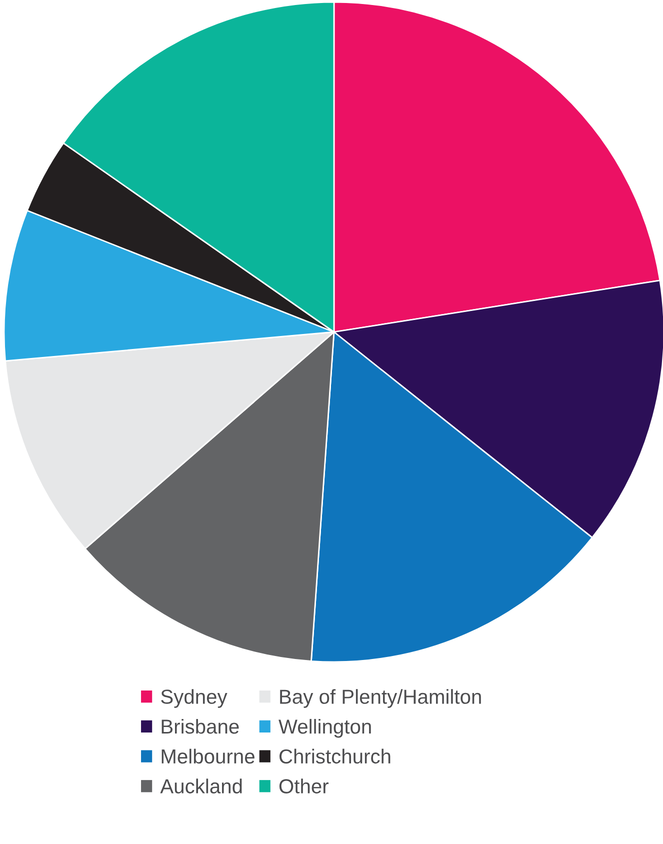 The width and height of the screenshot is (663, 844). What do you see at coordinates (201, 786) in the screenshot?
I see `legend-label: Auckland` at bounding box center [201, 786].